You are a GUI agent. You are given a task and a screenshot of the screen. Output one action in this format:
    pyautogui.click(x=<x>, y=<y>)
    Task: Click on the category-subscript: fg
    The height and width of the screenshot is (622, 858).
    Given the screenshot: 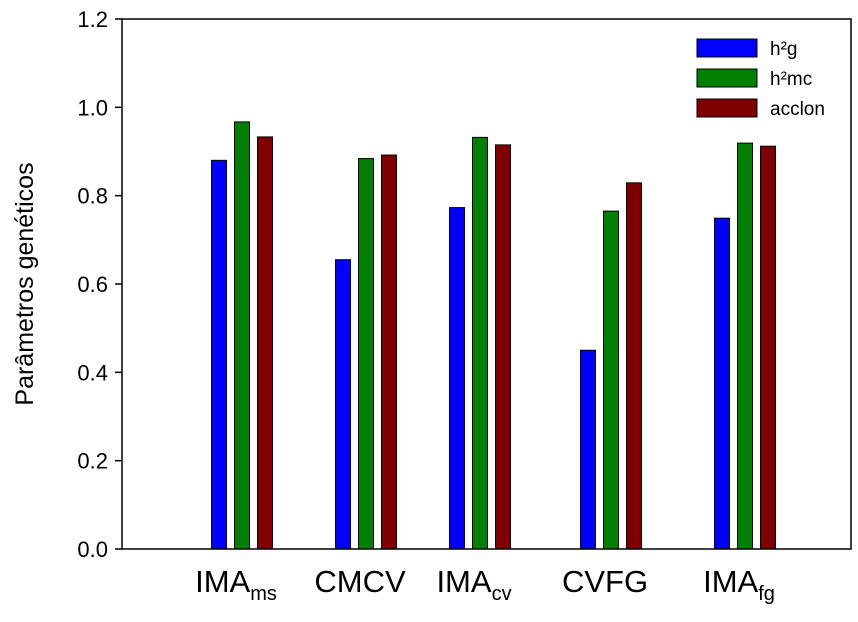 What is the action you would take?
    pyautogui.click(x=766, y=594)
    